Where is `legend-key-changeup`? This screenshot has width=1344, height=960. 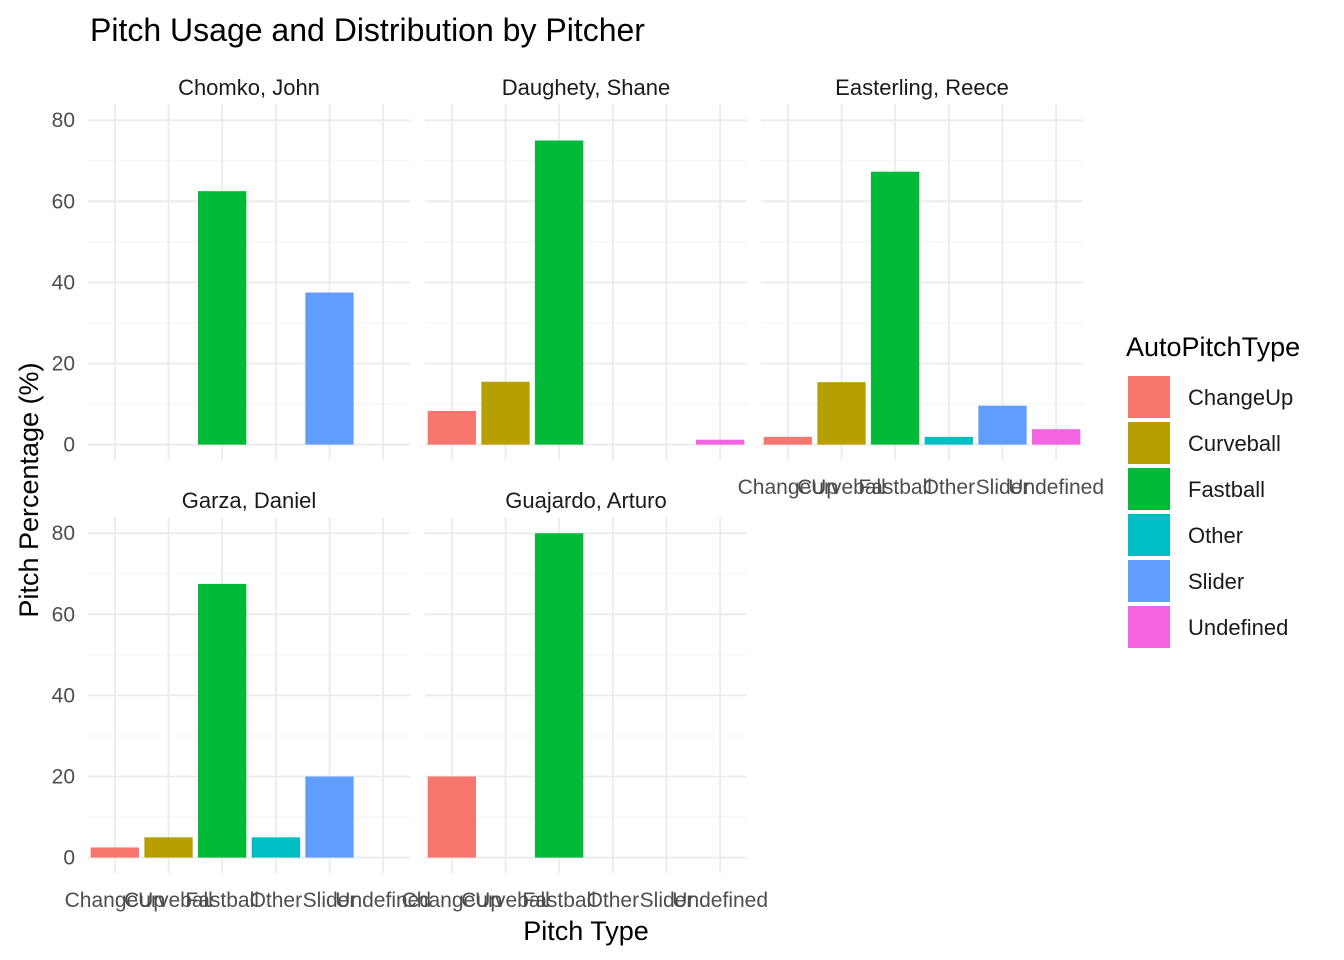
legend-key-changeup is located at coordinates (1149, 397).